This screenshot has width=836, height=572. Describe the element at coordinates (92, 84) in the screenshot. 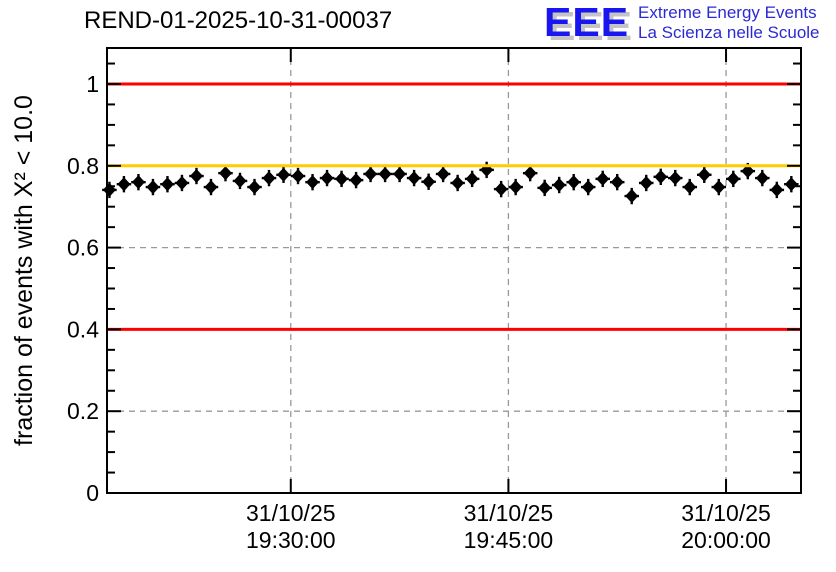

I see `y-tick-label: 1` at that location.